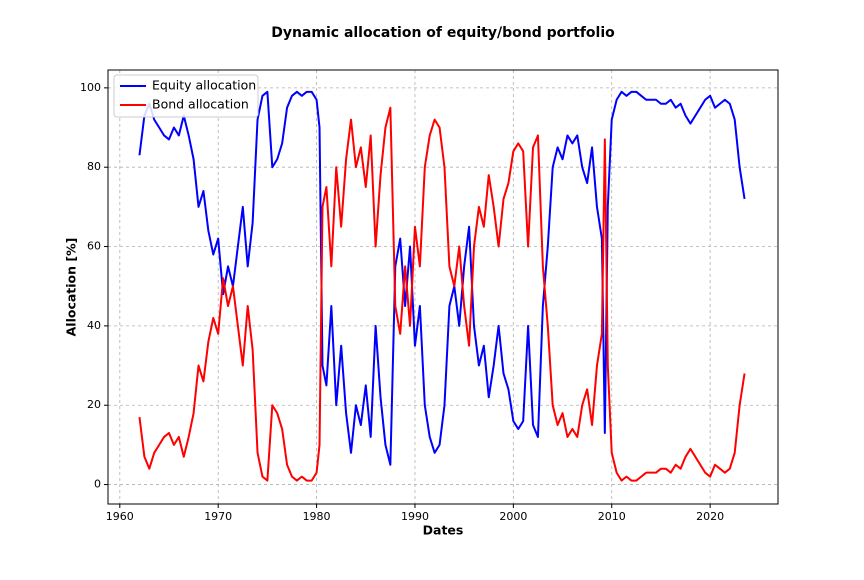  What do you see at coordinates (204, 85) in the screenshot?
I see `legend-label: Equity allocation` at bounding box center [204, 85].